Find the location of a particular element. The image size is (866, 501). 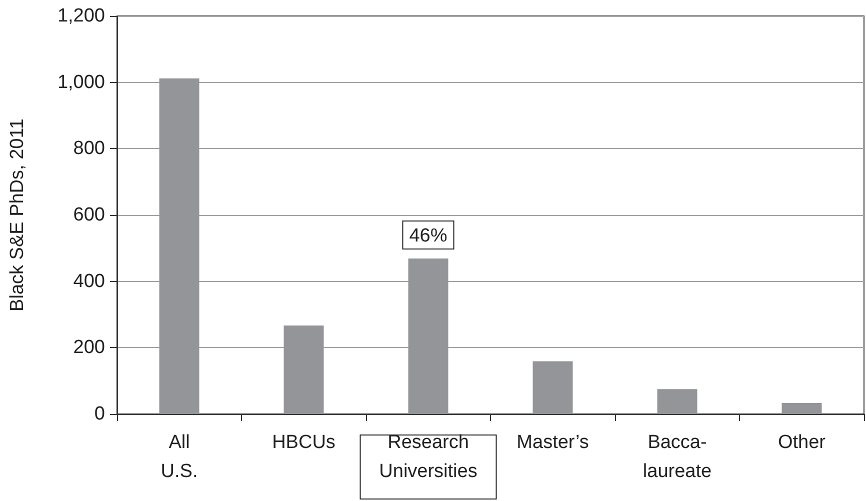

x-tick-label: Bacca- laureate is located at coordinates (677, 457).